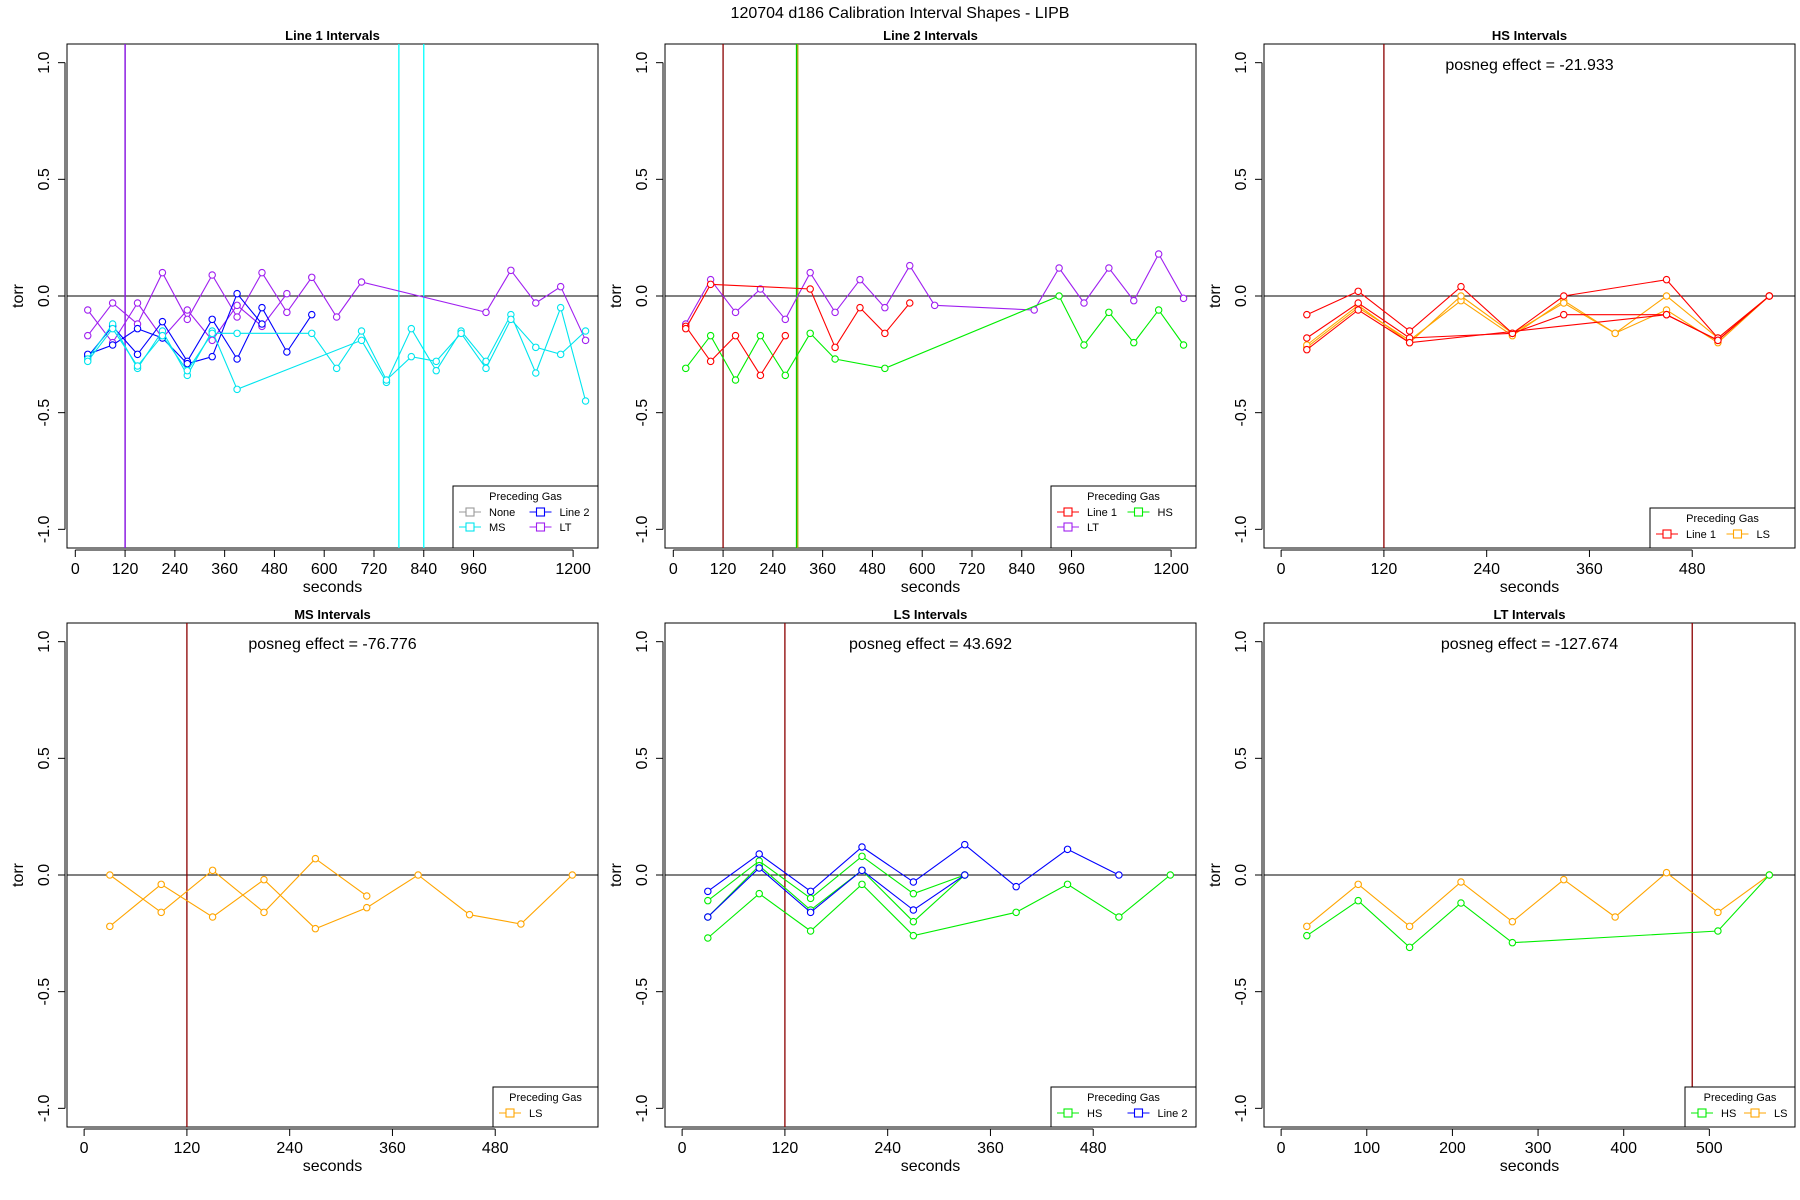 The width and height of the screenshot is (1800, 1200). Describe the element at coordinates (1748, 535) in the screenshot. I see `legend-entry: LS` at that location.